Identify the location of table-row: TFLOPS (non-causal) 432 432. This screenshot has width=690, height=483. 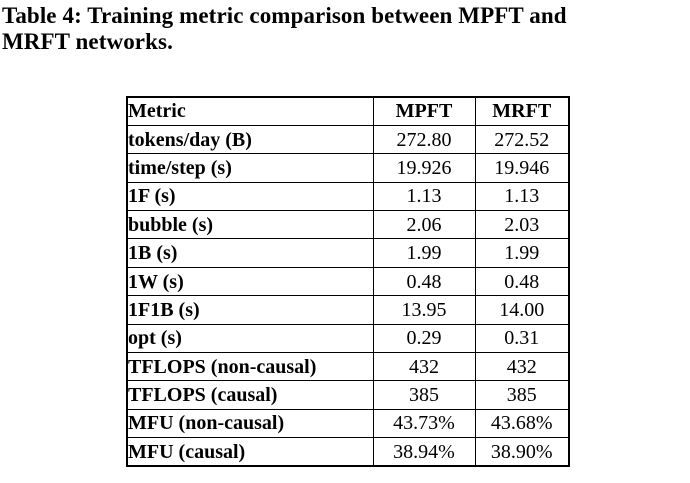
(348, 367).